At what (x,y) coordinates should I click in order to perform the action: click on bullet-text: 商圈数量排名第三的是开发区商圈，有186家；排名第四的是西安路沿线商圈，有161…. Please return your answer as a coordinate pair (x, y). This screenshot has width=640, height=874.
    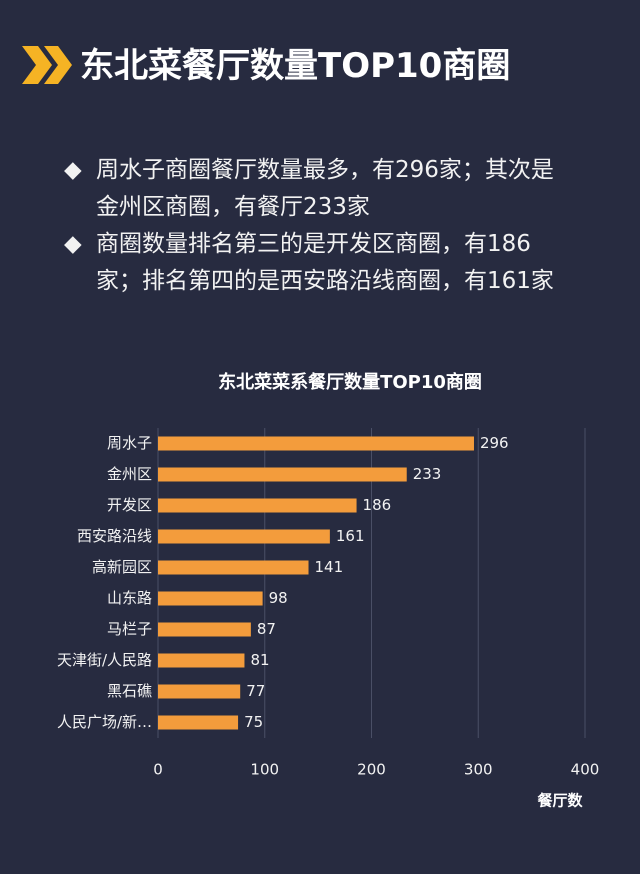
    Looking at the image, I should click on (325, 262).